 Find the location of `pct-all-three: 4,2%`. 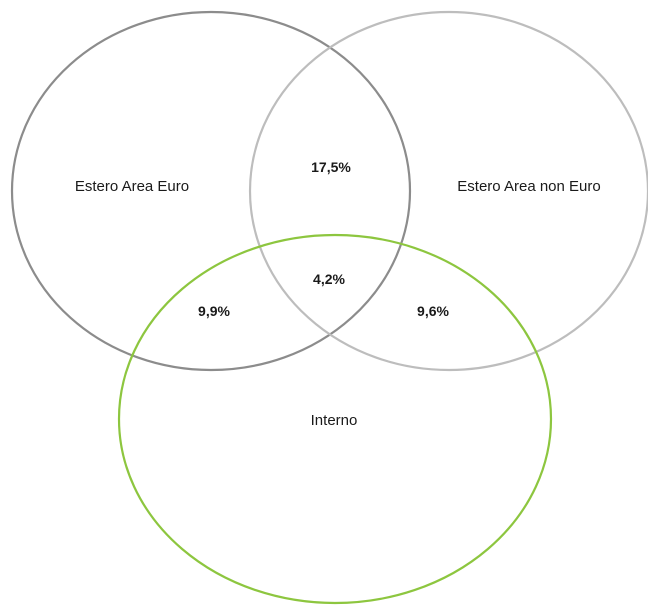

pct-all-three: 4,2% is located at coordinates (329, 279).